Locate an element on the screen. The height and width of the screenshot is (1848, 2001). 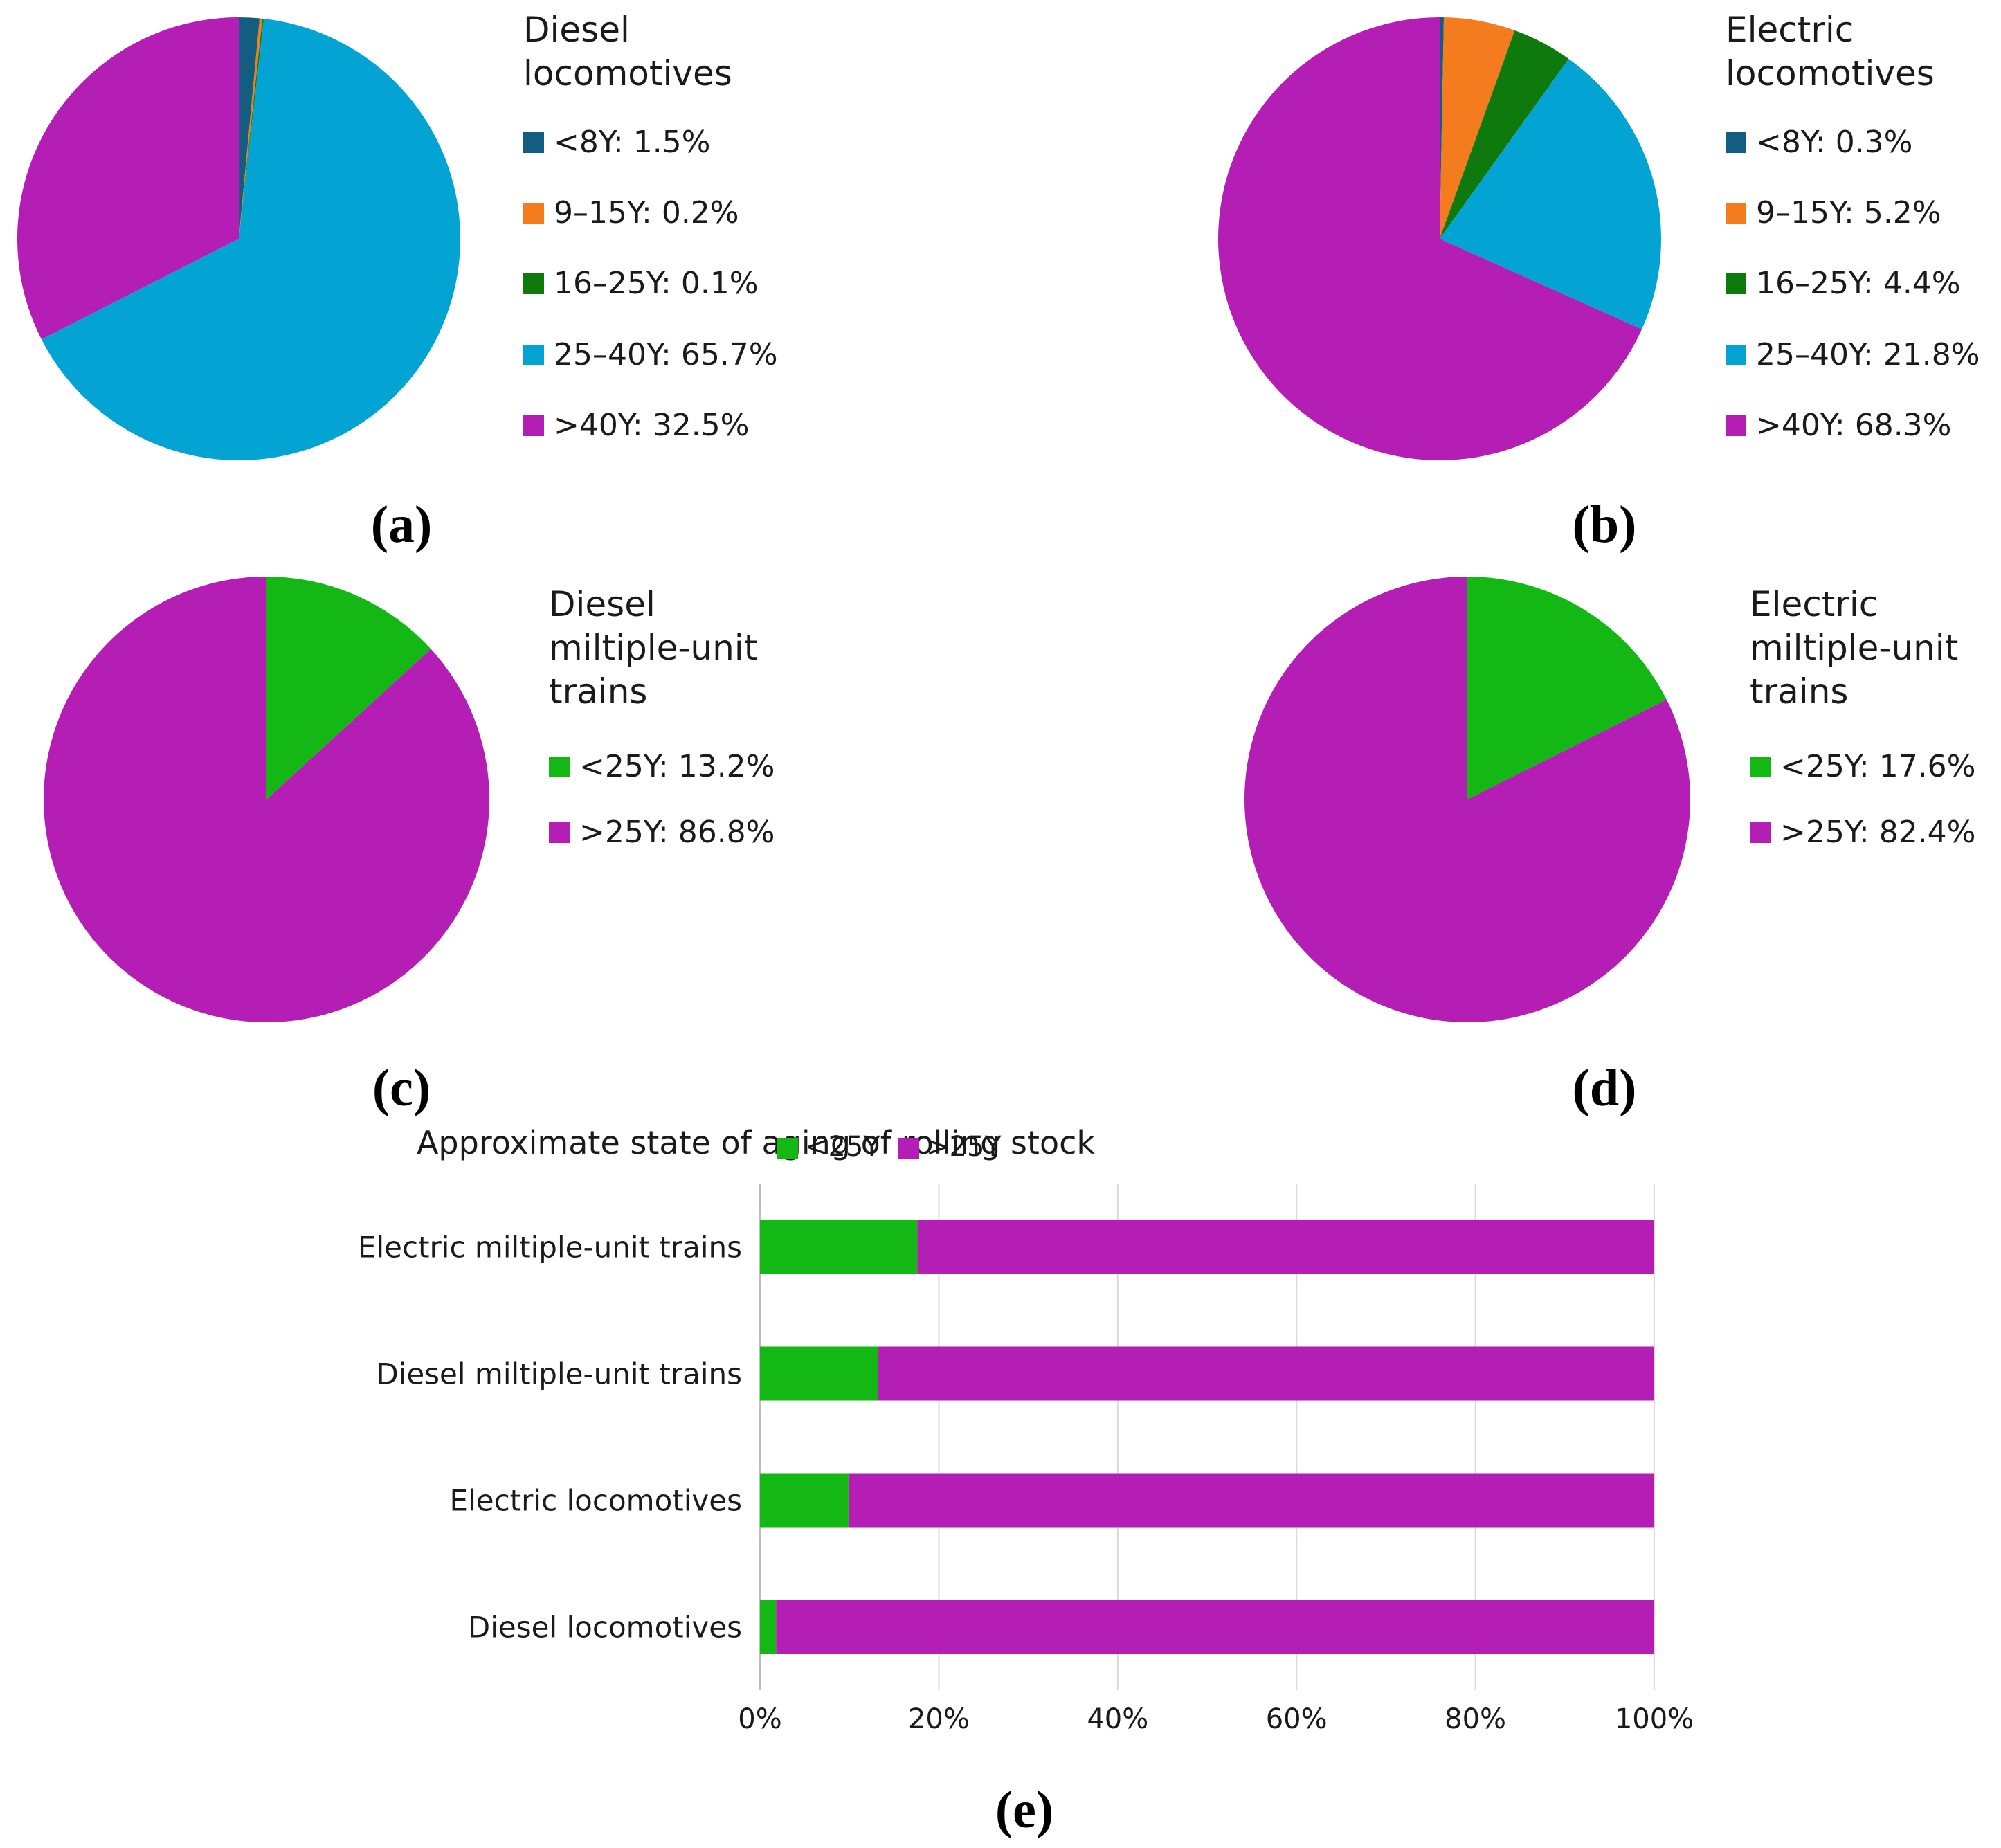
legend-item-b-3: 25–40Y: 21.8% is located at coordinates (1853, 355).